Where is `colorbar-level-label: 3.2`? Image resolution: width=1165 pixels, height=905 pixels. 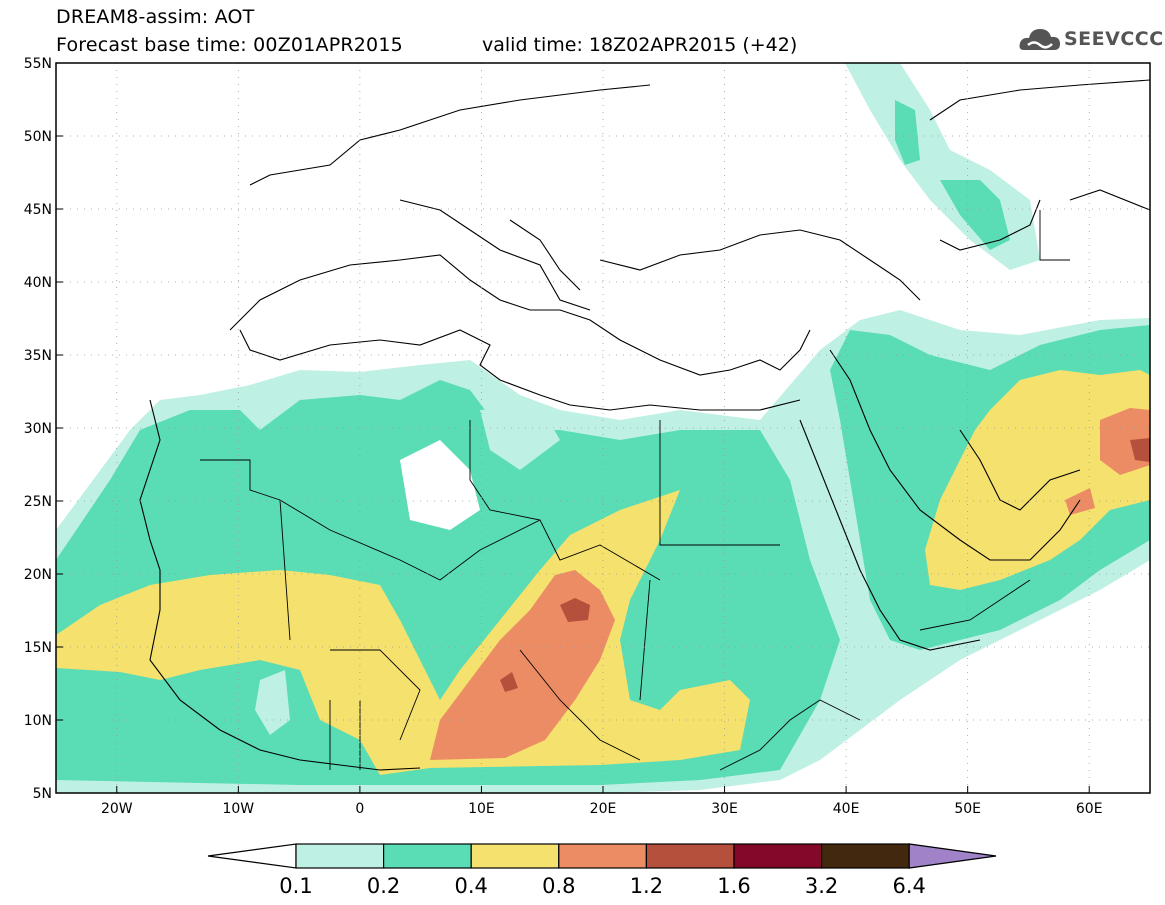 colorbar-level-label: 3.2 is located at coordinates (821, 886).